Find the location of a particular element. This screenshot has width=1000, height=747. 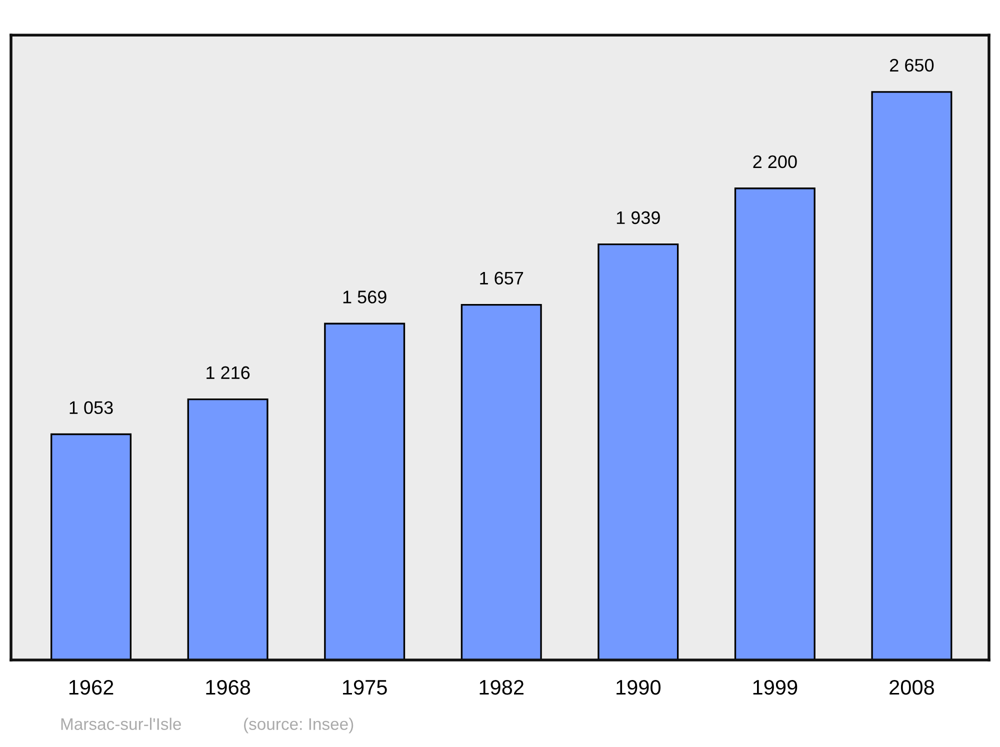

text: Marsac-sur-l'Isle is located at coordinates (121, 724).